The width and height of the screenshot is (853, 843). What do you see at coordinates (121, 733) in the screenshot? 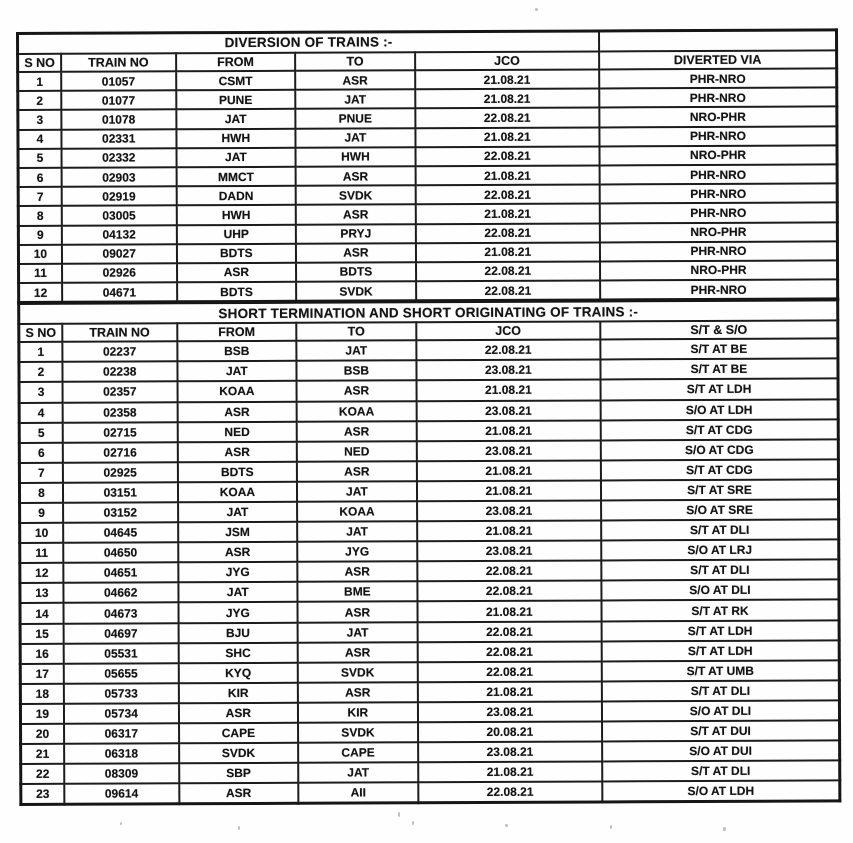
I see `table-cell: 06317` at bounding box center [121, 733].